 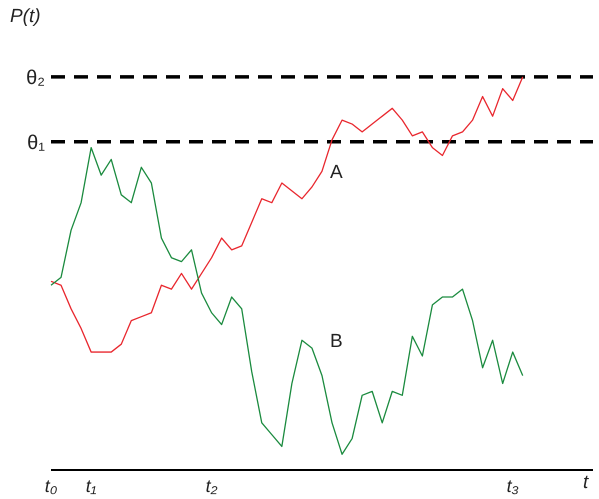 What do you see at coordinates (336, 342) in the screenshot?
I see `series-label: B` at bounding box center [336, 342].